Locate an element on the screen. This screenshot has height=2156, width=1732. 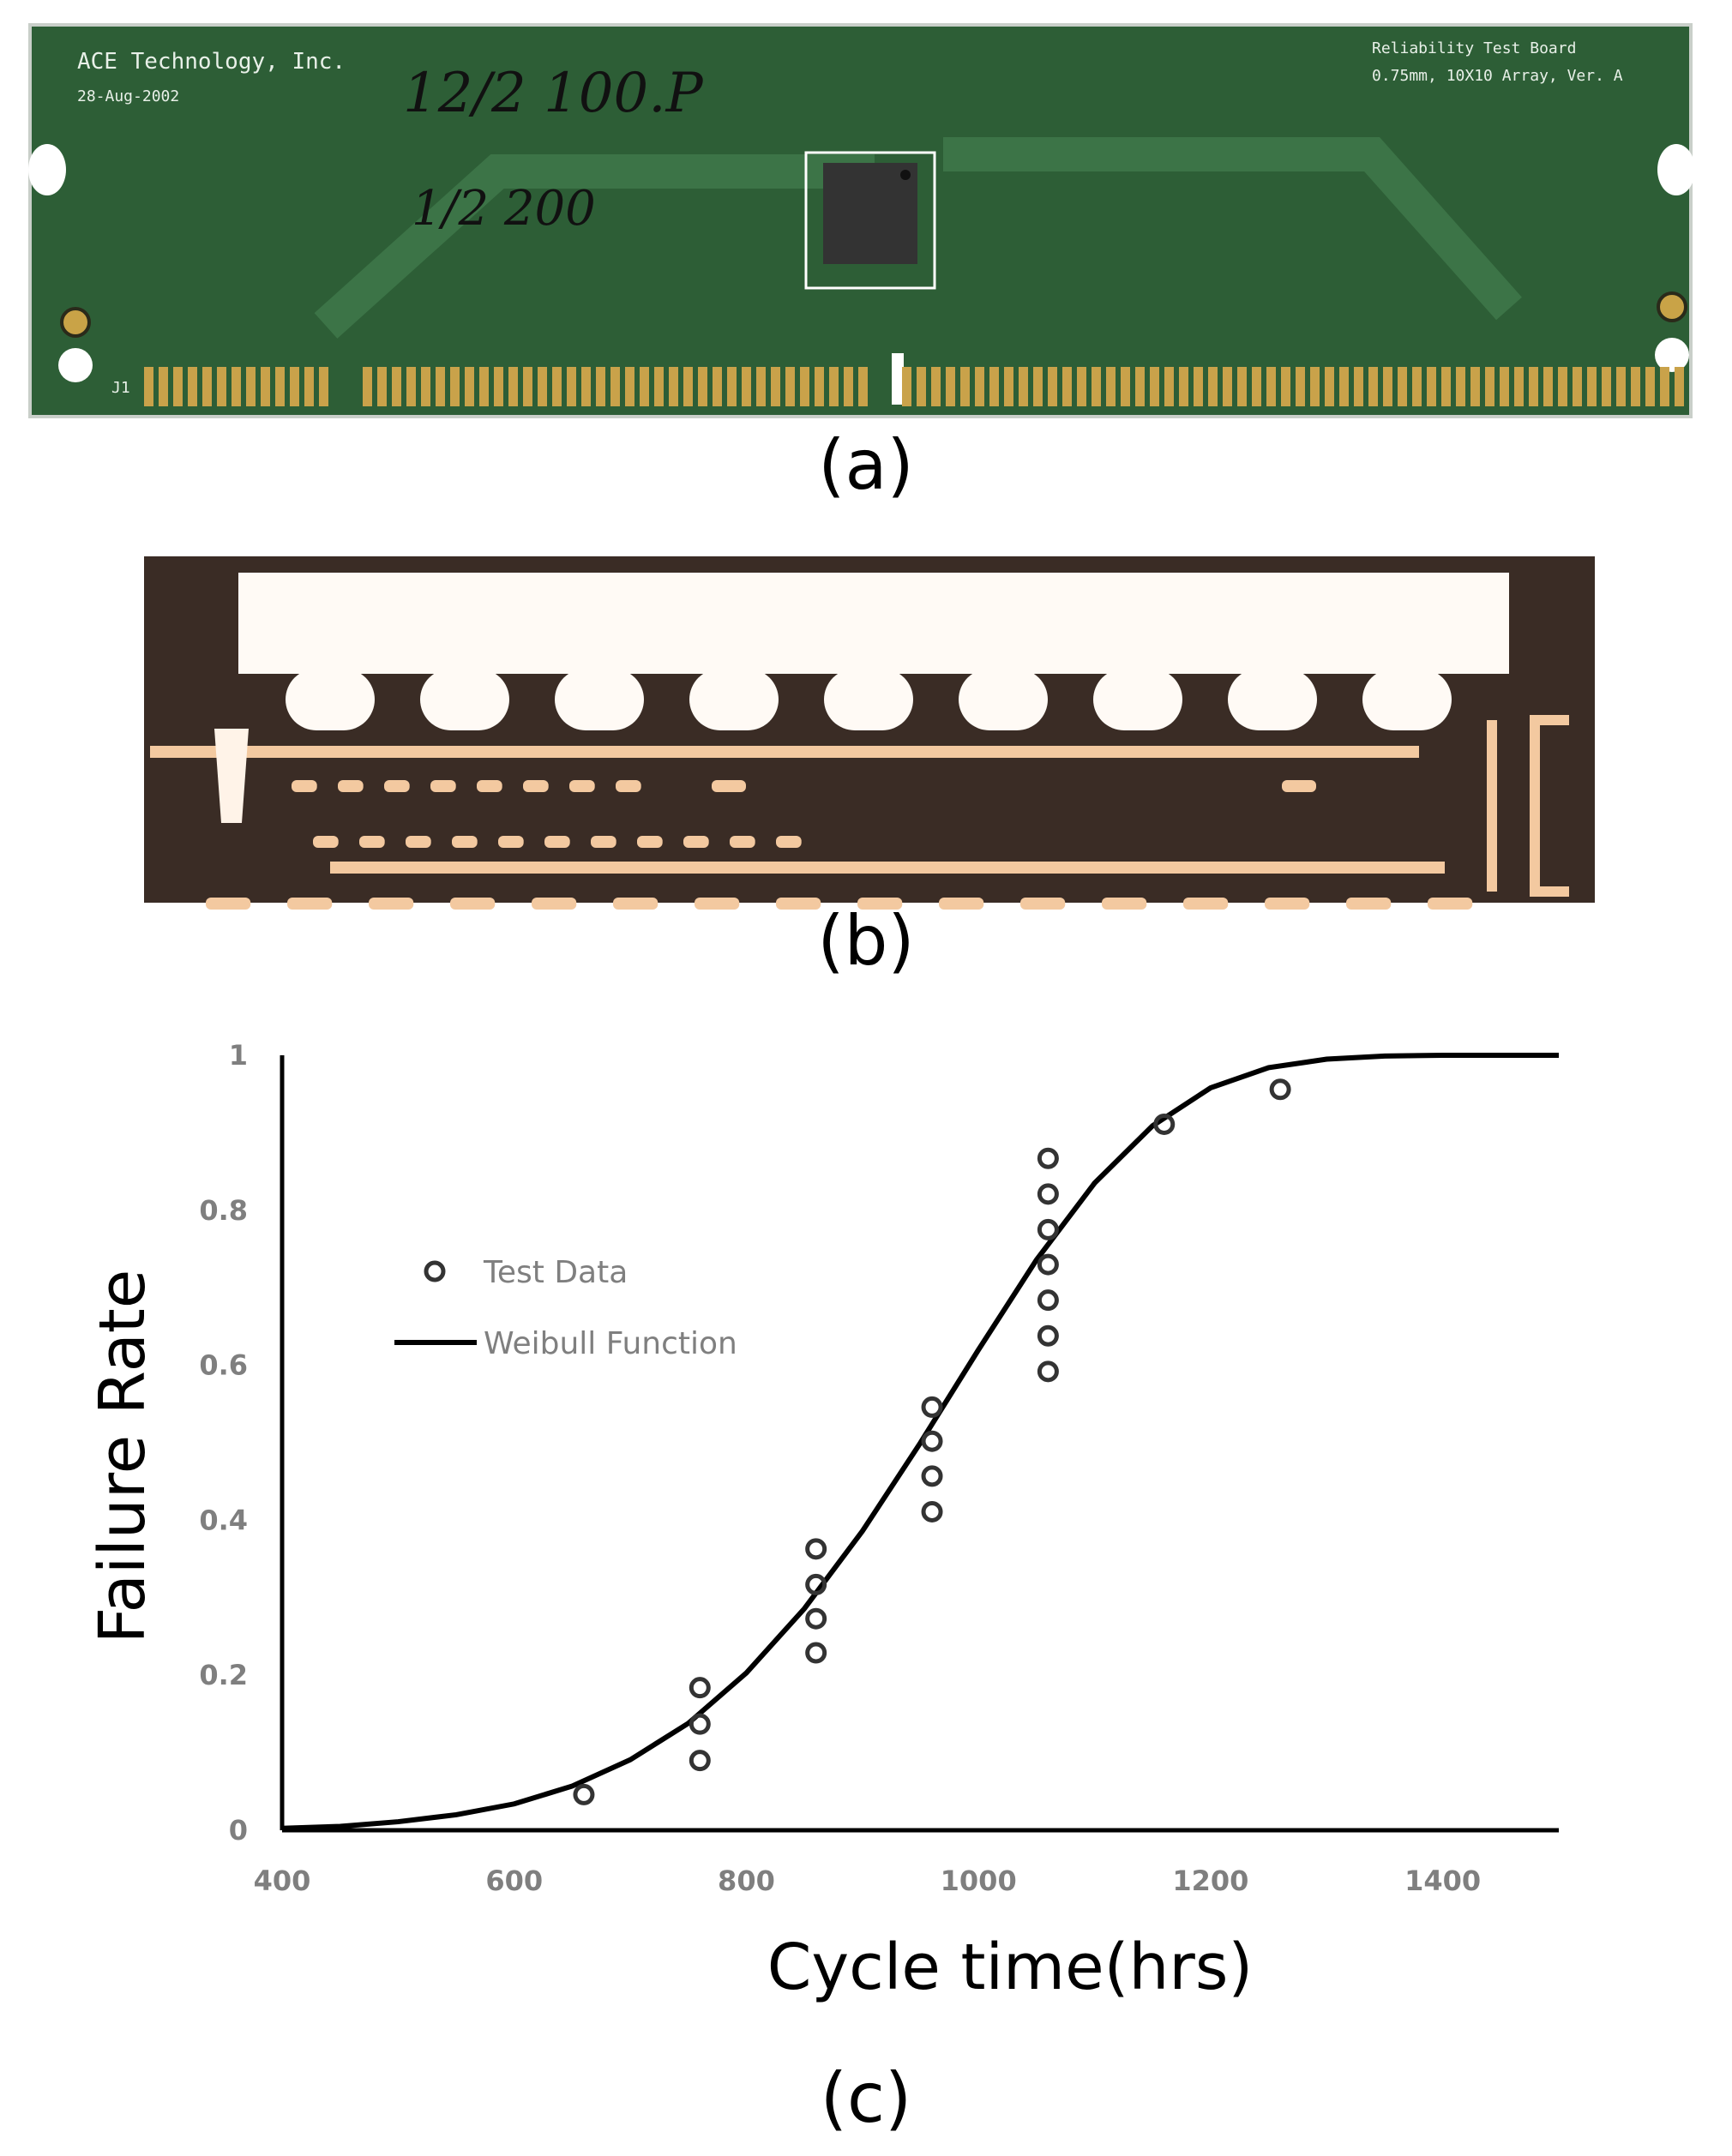
y-tick-label: 0.2 is located at coordinates (223, 1675).